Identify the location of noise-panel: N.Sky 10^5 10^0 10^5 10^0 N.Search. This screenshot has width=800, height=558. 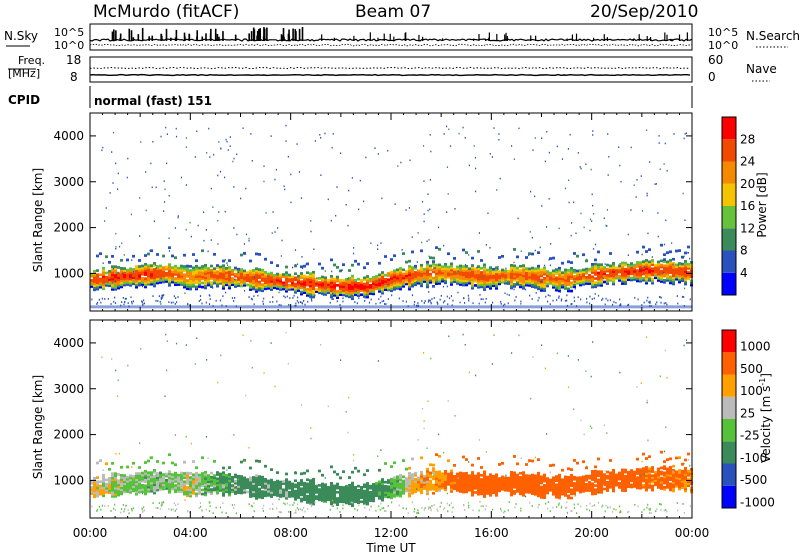
(402, 38).